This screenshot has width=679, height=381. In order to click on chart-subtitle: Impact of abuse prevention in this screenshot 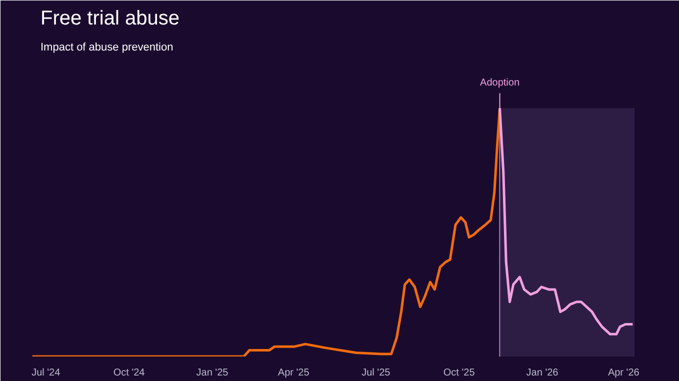, I will do `click(107, 48)`.